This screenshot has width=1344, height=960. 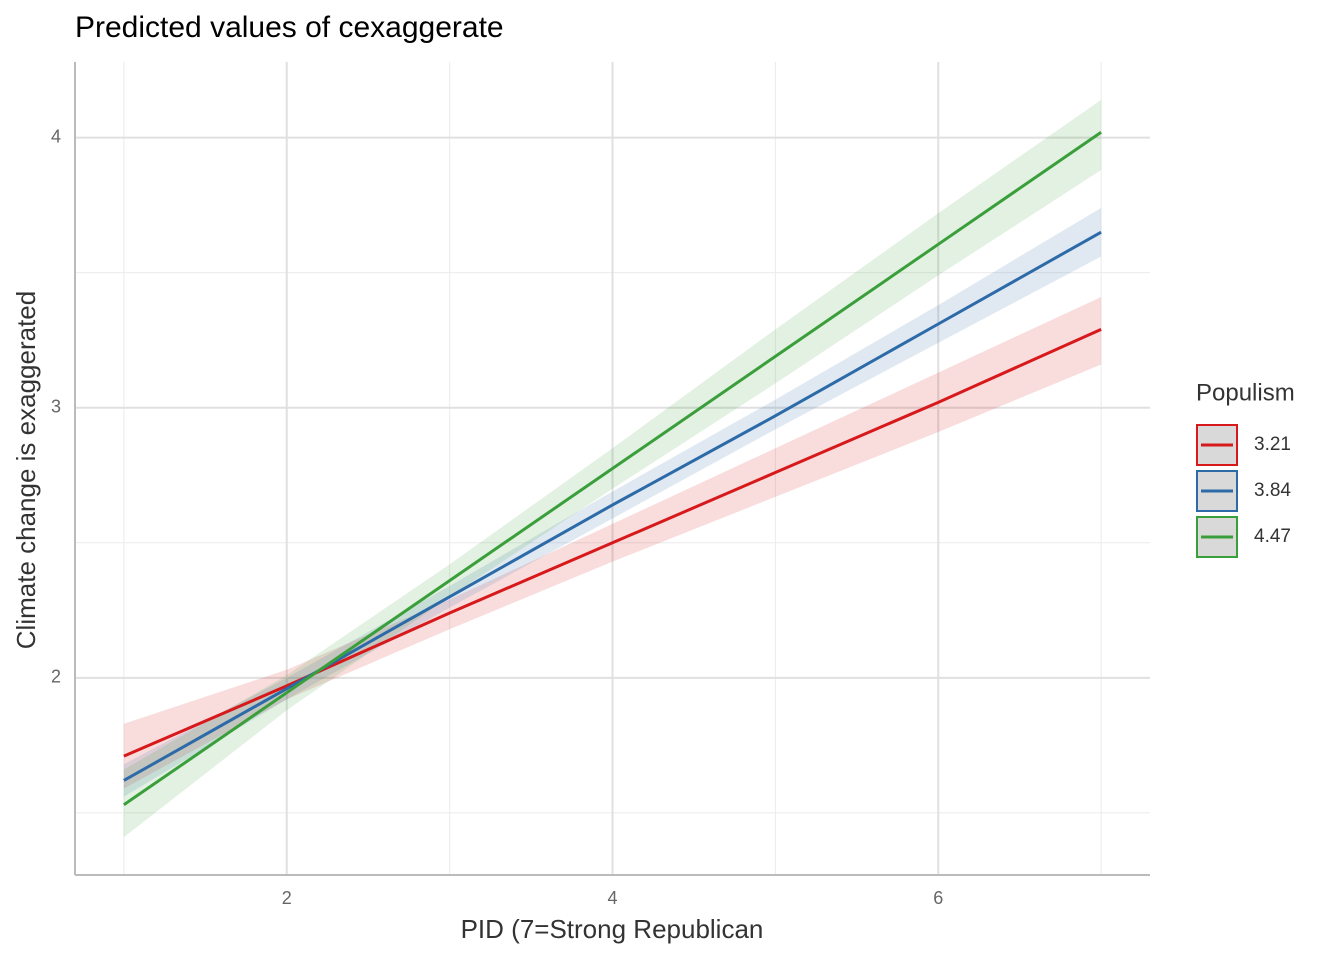 What do you see at coordinates (56, 677) in the screenshot?
I see `y-tick-label: 2` at bounding box center [56, 677].